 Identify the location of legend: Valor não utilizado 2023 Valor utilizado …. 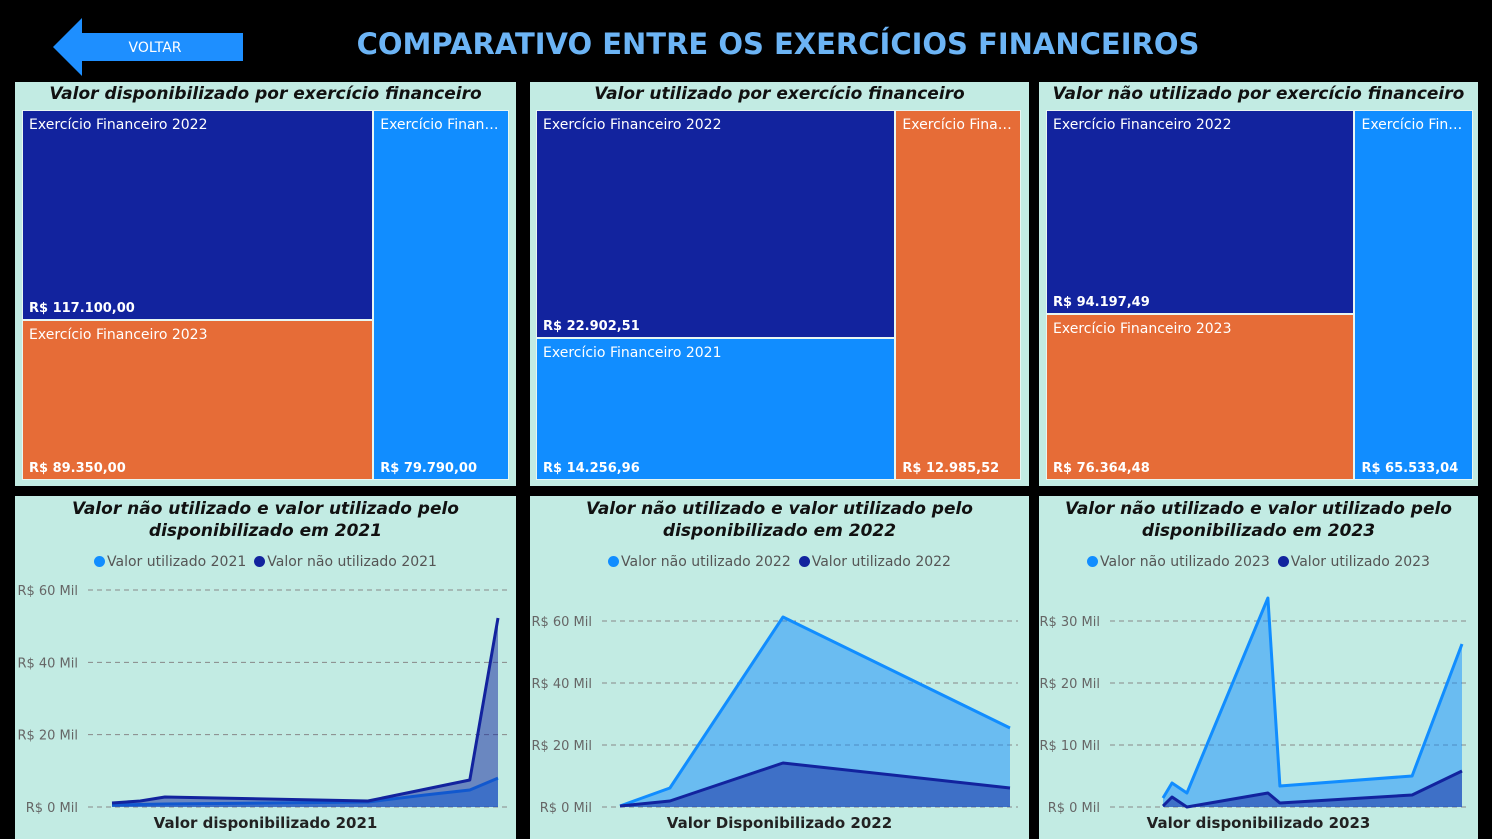
(1258, 562).